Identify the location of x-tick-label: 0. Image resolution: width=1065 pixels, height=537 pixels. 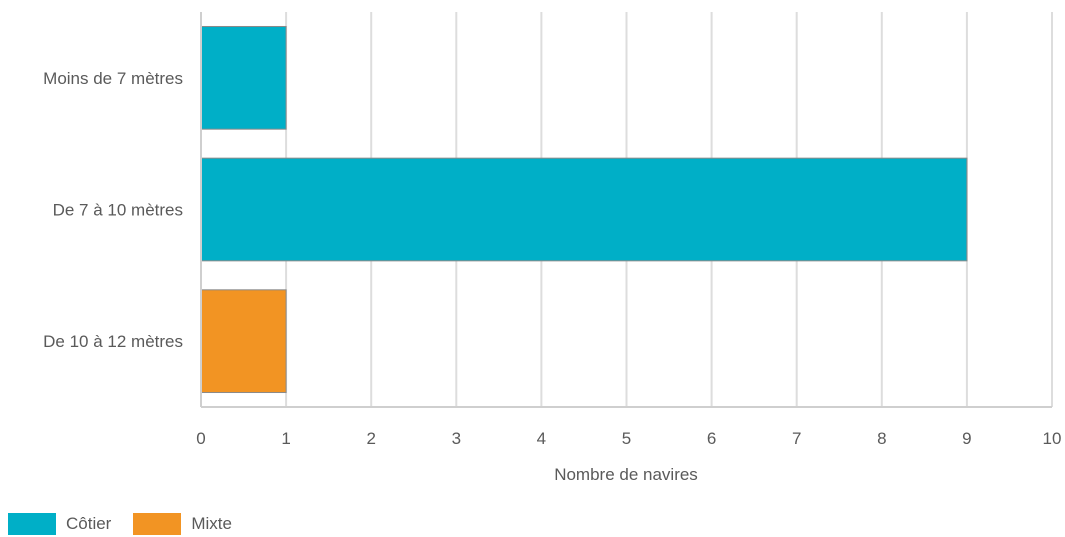
(200, 438).